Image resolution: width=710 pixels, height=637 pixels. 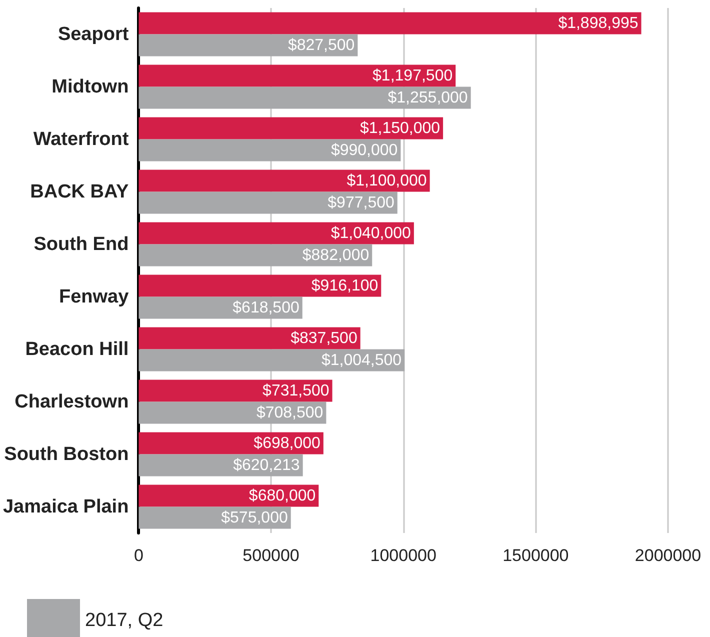 I want to click on data-label: $1,150,000, so click(x=400, y=128).